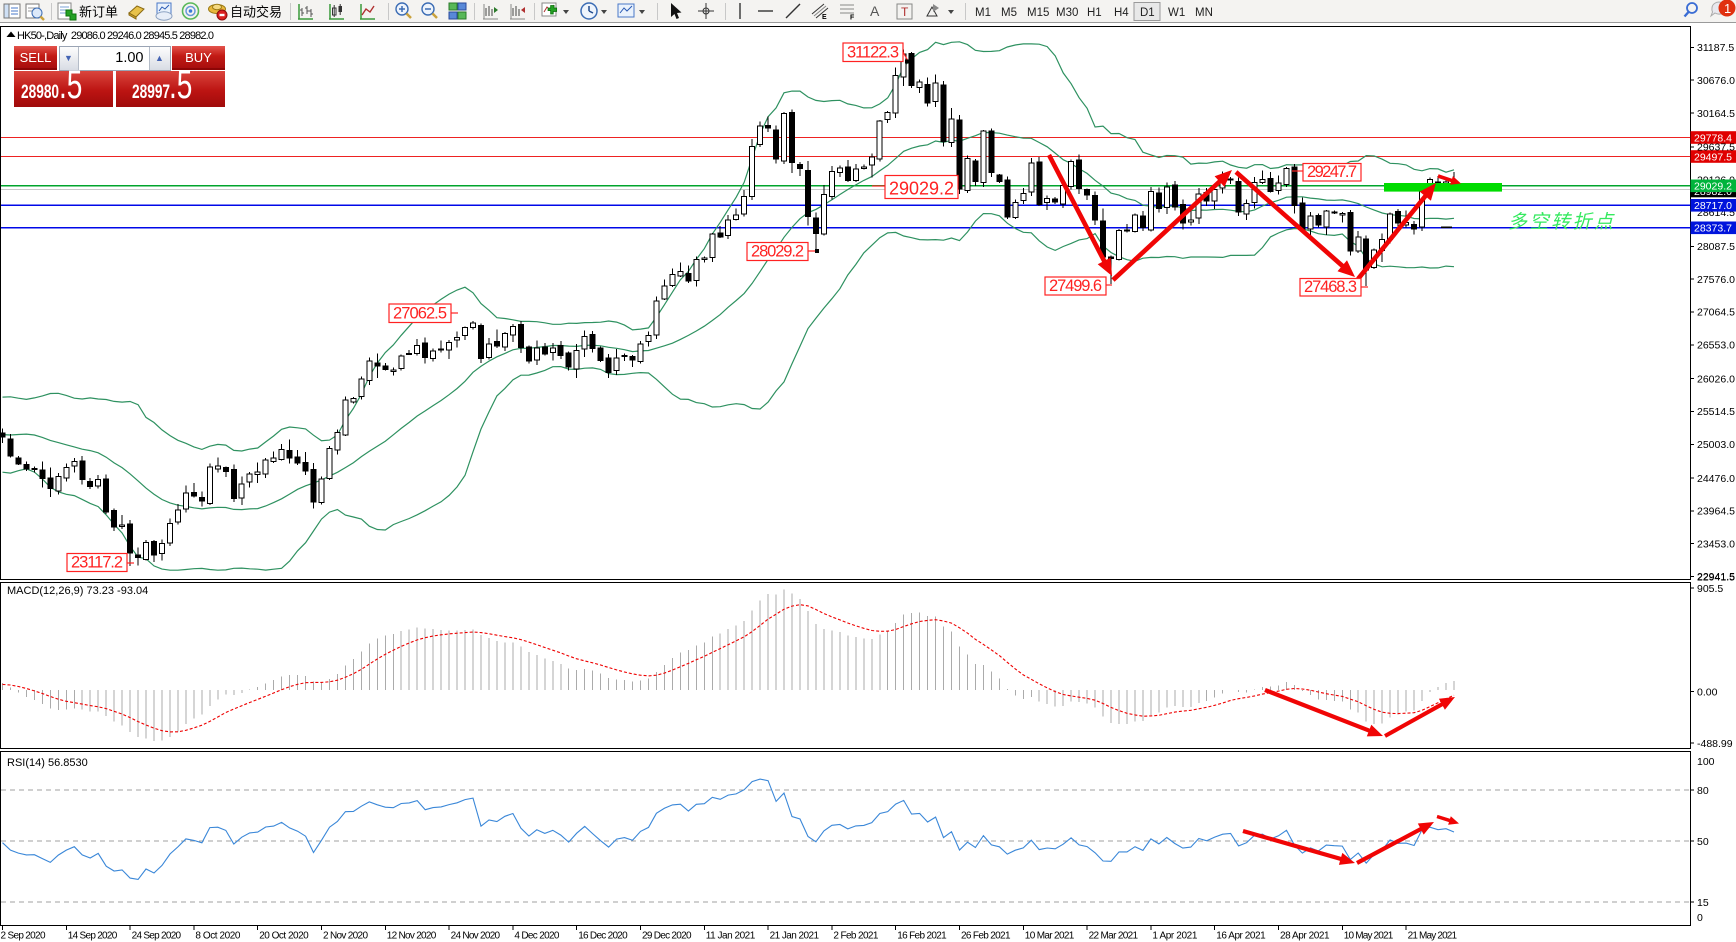 Image resolution: width=1736 pixels, height=942 pixels. What do you see at coordinates (603, 936) in the screenshot?
I see `svg-text: 16 Dec 2020` at bounding box center [603, 936].